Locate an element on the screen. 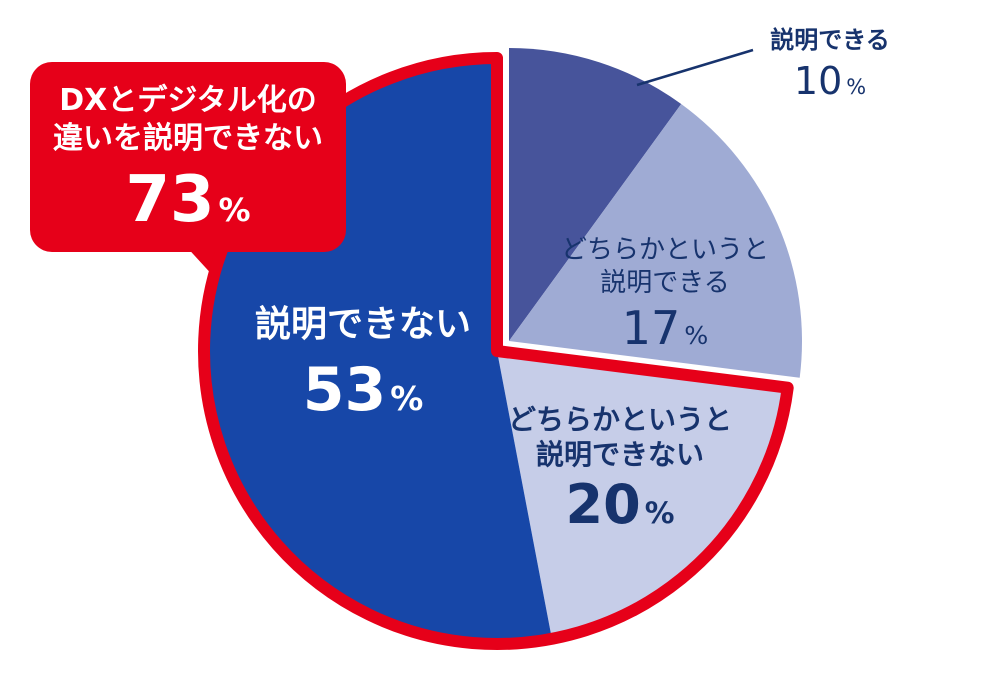 The width and height of the screenshot is (1000, 675). label-somewhat-can-value: 17% is located at coordinates (665, 328).